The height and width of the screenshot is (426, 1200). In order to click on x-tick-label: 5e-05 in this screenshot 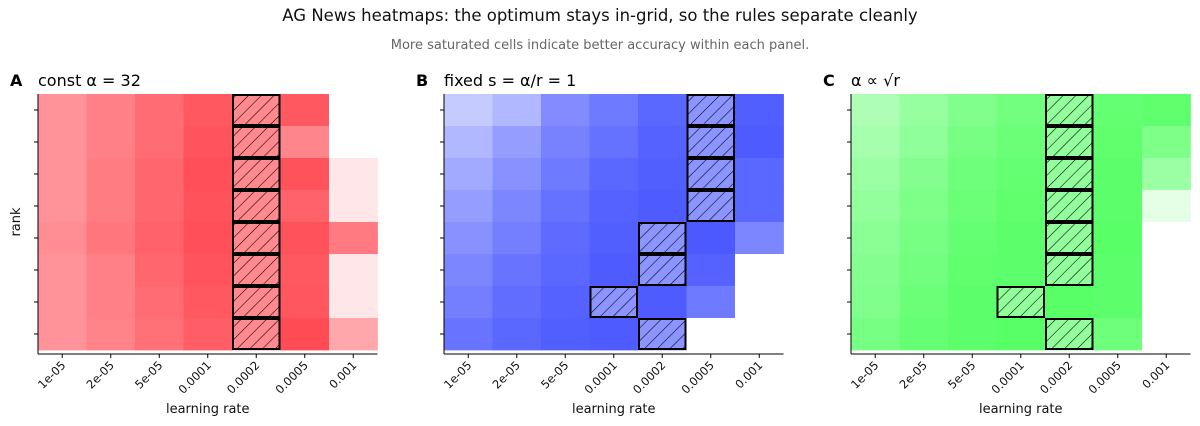, I will do `click(148, 374)`.